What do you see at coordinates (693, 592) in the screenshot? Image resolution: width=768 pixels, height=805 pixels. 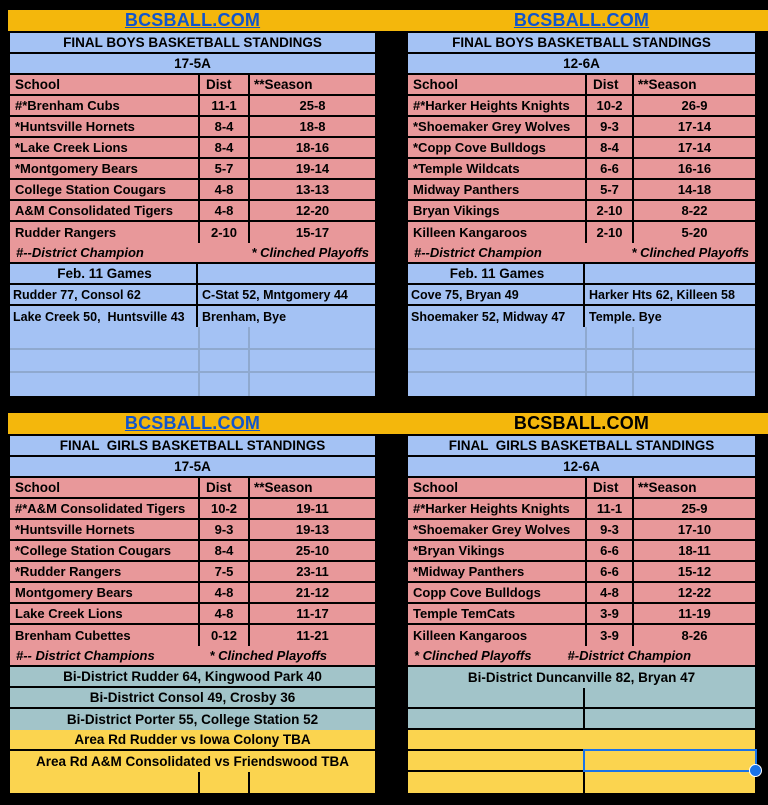 I see `team-season-record: 12-22` at bounding box center [693, 592].